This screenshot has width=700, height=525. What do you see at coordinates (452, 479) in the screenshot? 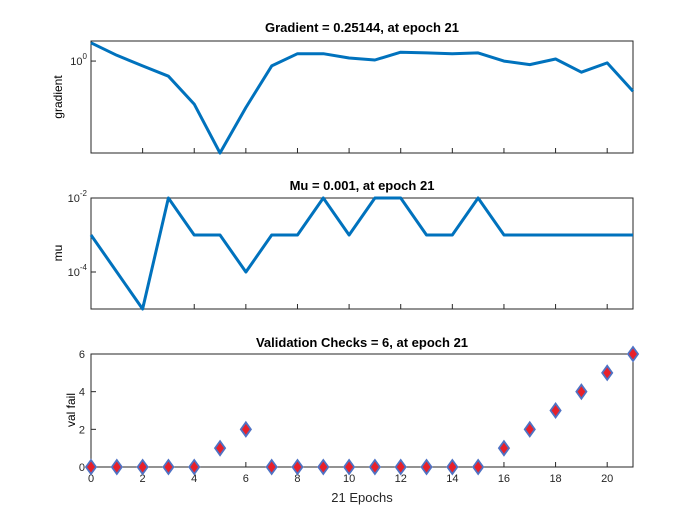
I see `x-tick-label: 14` at bounding box center [452, 479].